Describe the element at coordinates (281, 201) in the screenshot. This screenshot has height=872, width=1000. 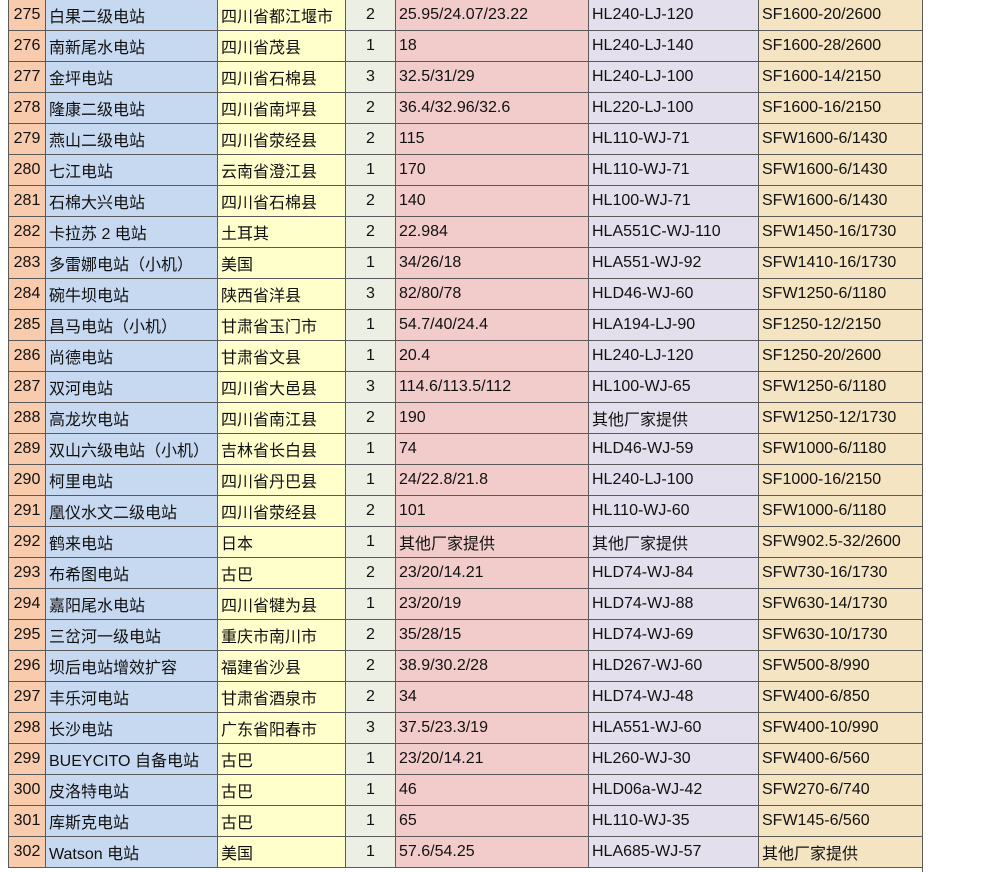
I see `location-cell: 四川省石棉县` at that location.